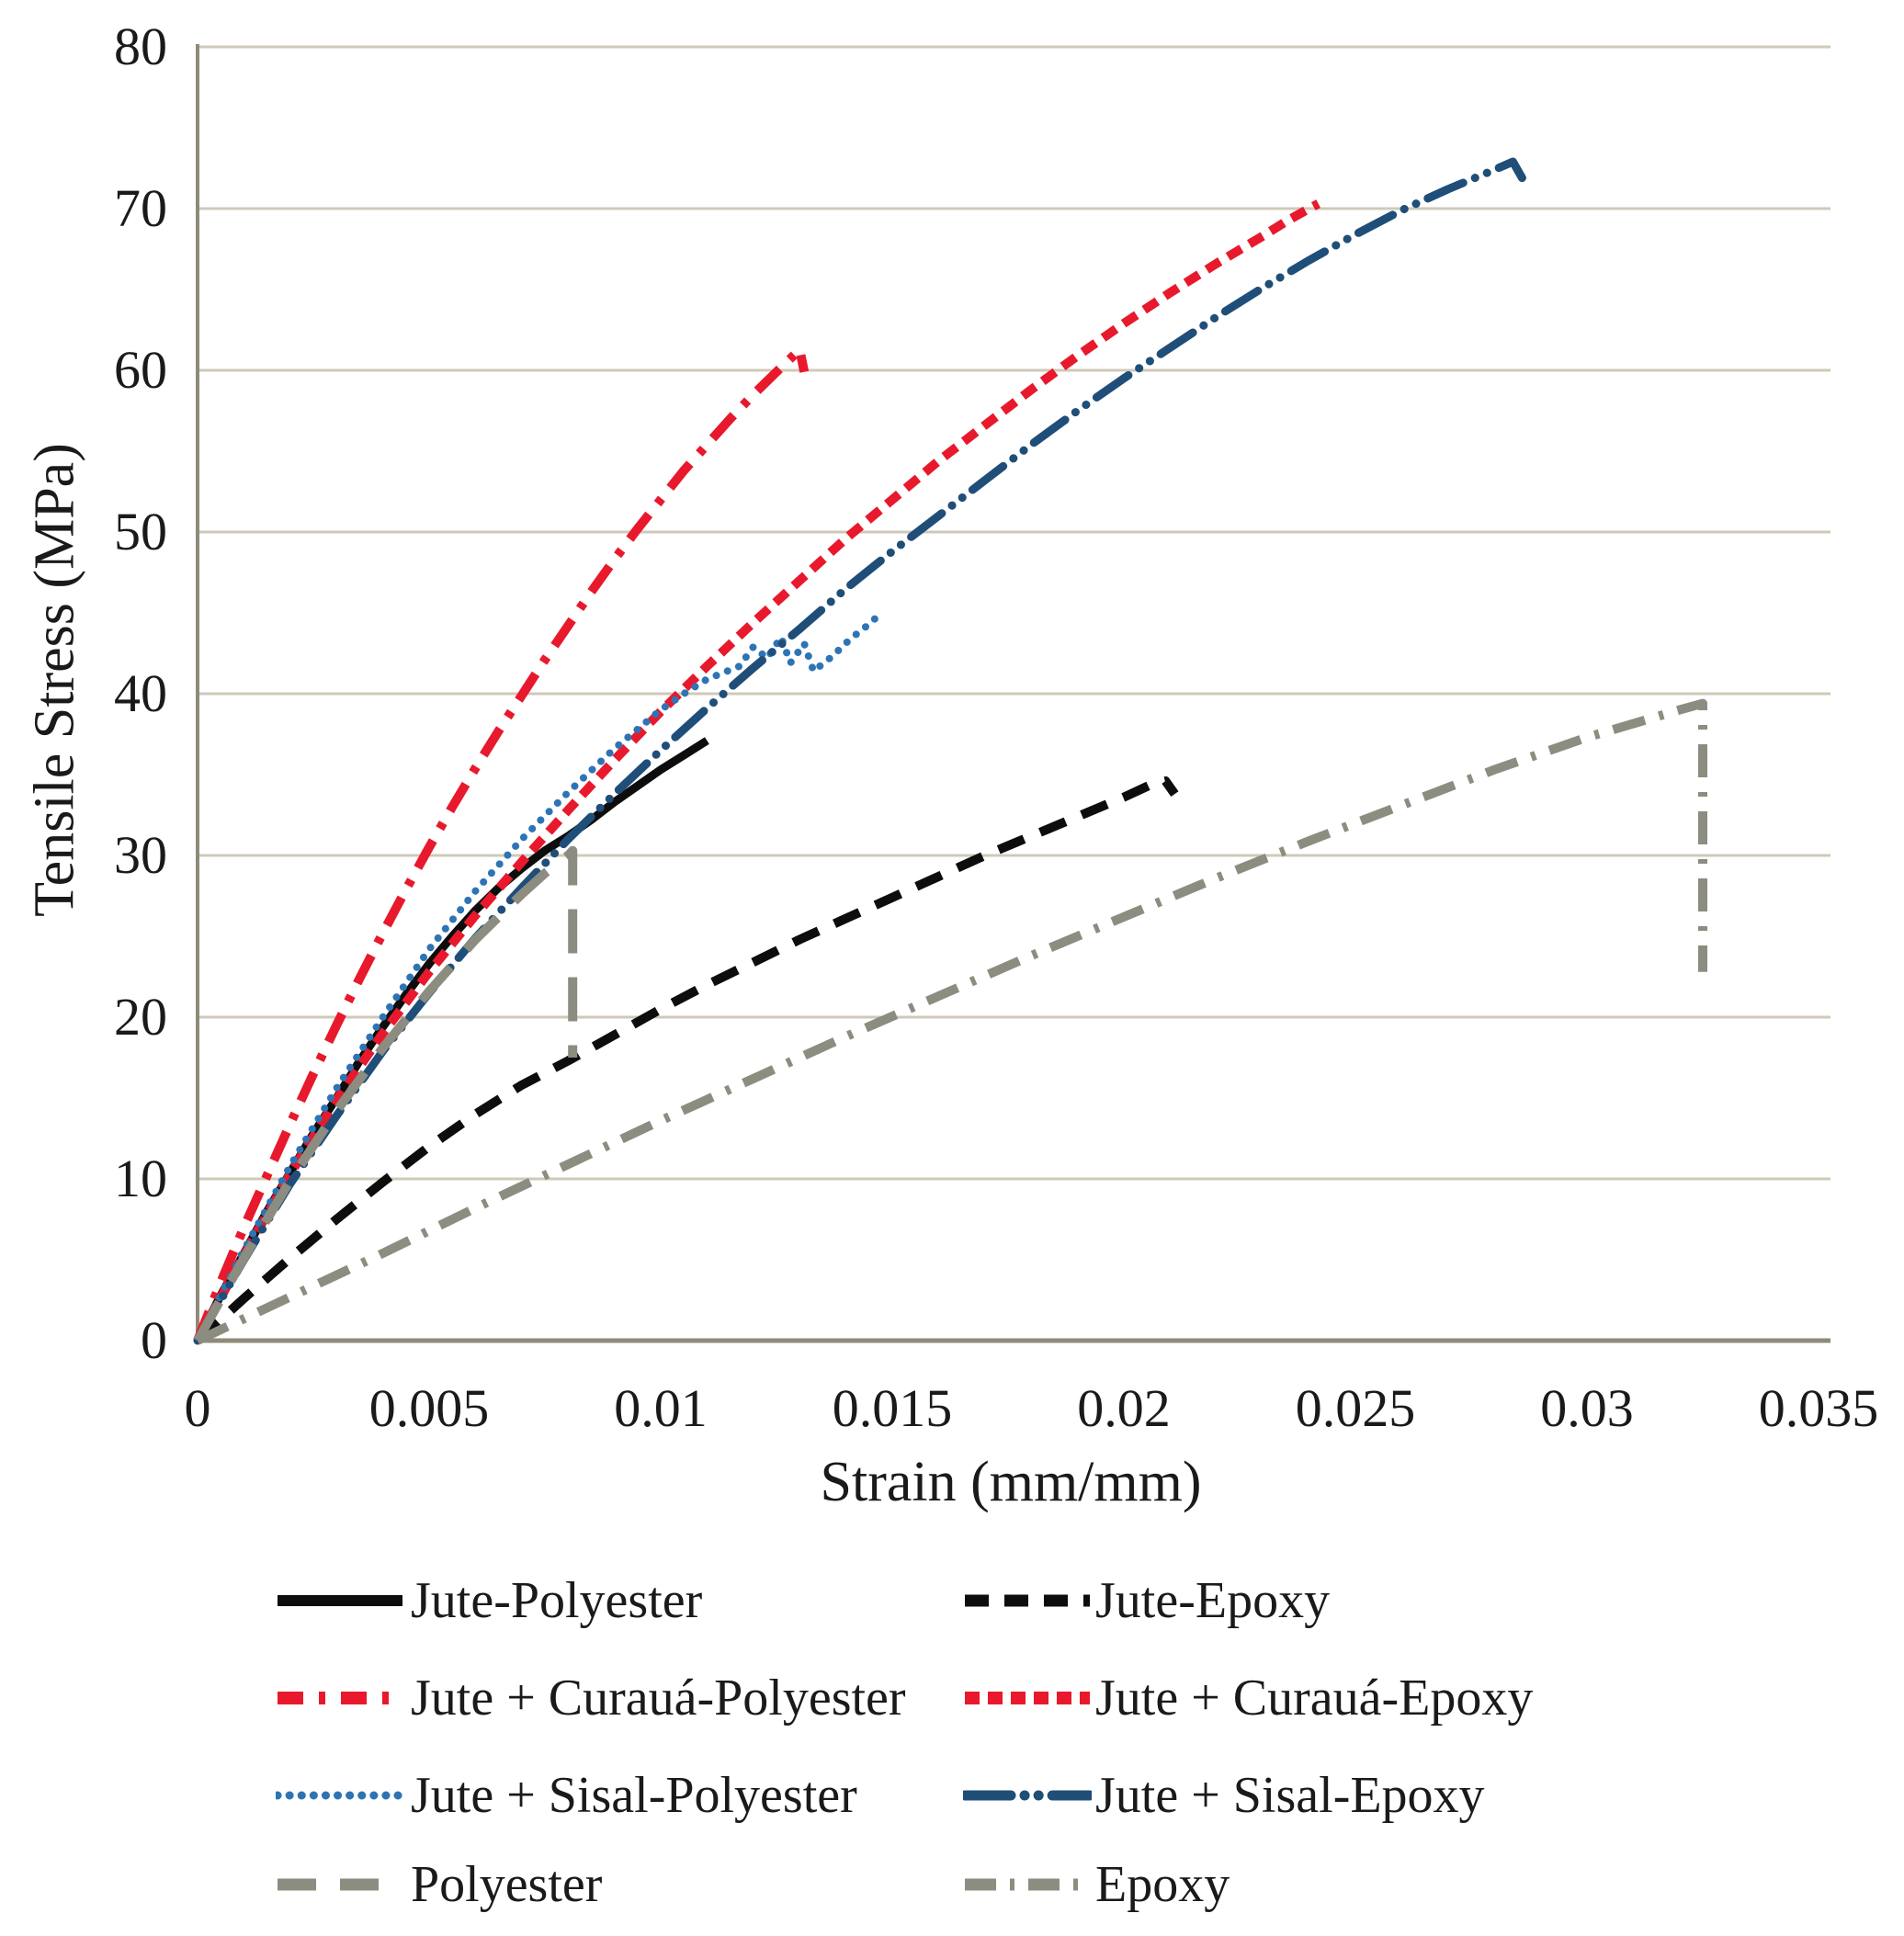 The height and width of the screenshot is (1936, 1904). I want to click on legend-label-jute-polyester: Jute-Polyester, so click(557, 1601).